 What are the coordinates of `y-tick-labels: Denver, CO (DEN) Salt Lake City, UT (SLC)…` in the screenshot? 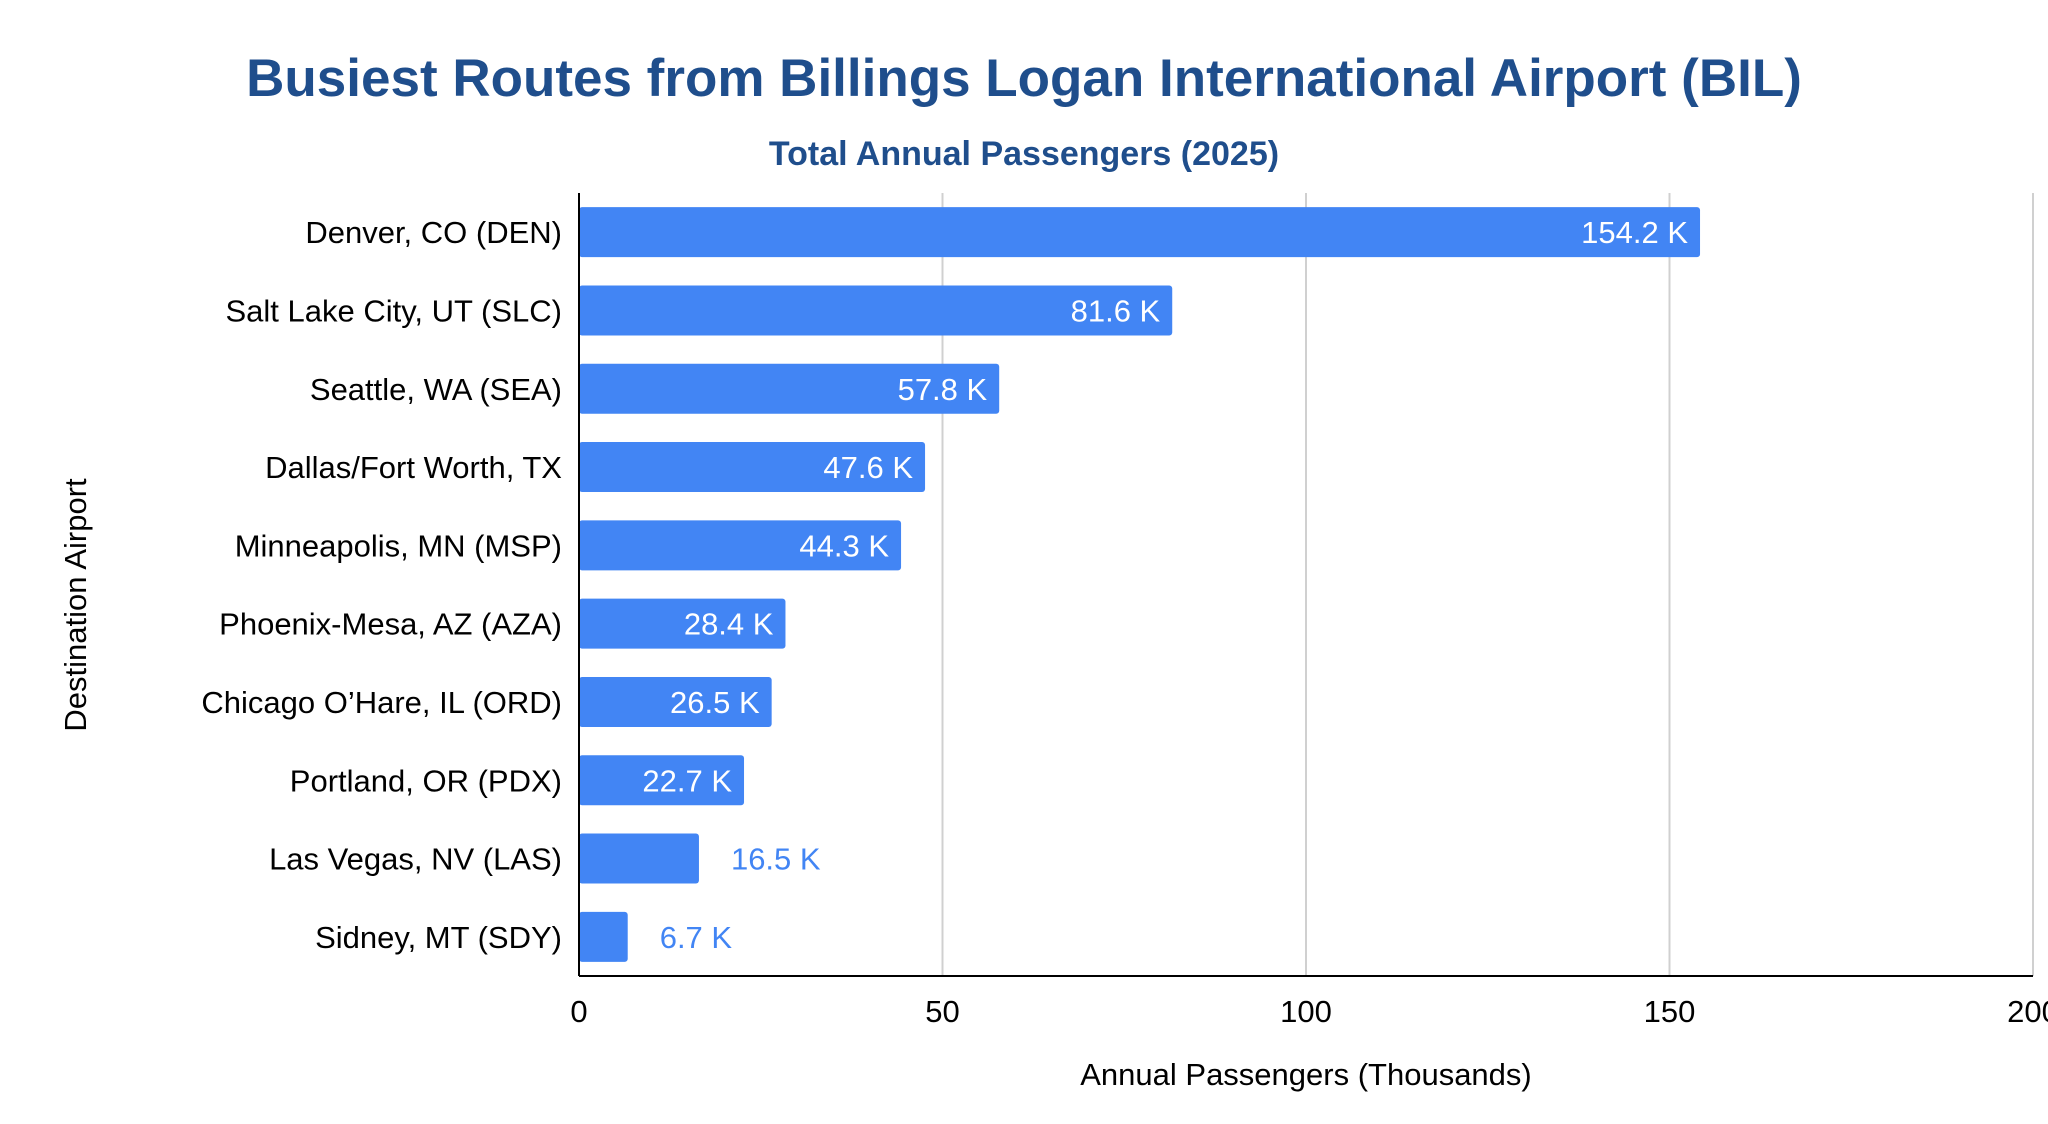 It's located at (381, 585).